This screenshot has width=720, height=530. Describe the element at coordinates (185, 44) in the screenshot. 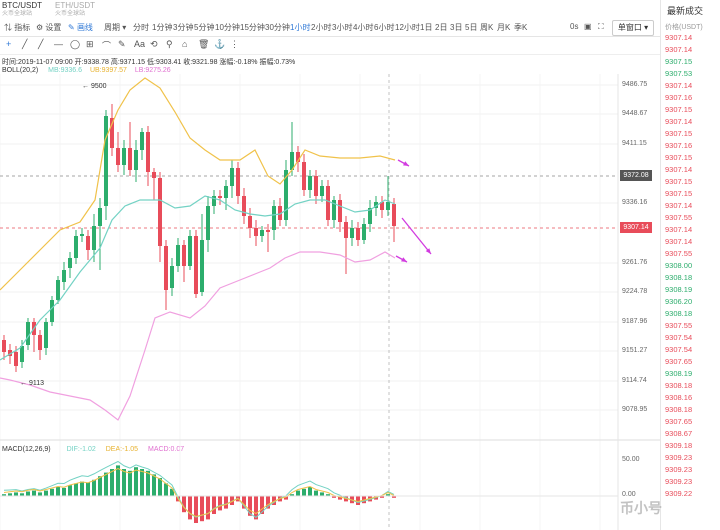

I see `lock-icon: ⌂` at that location.